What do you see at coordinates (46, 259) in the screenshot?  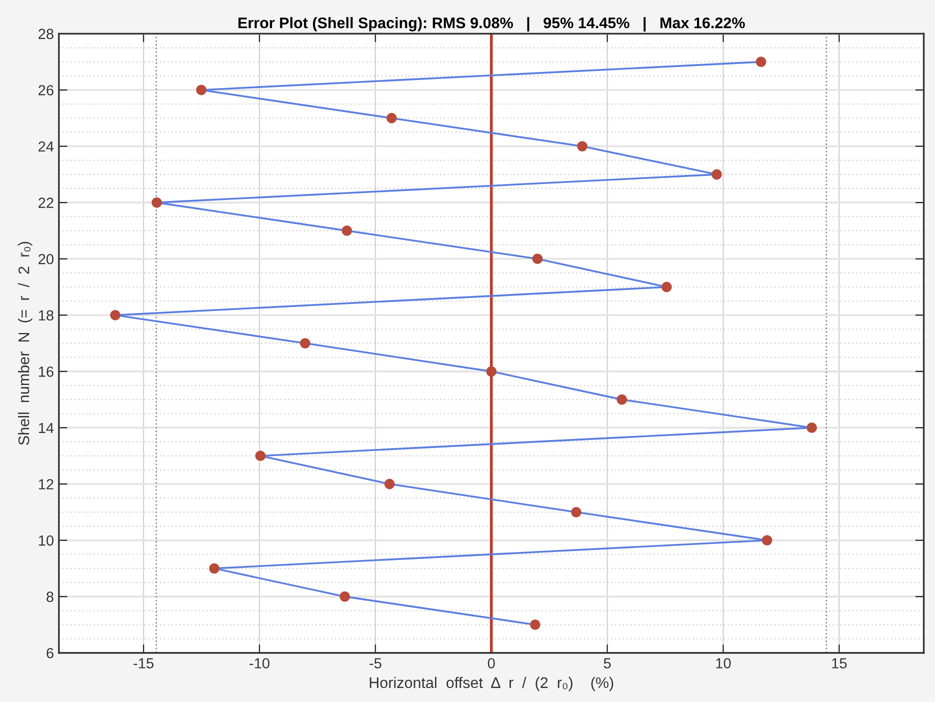 I see `y-tick-label: 20` at bounding box center [46, 259].